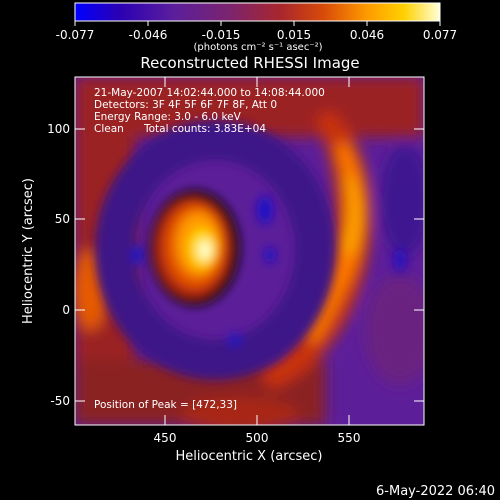 This screenshot has width=500, height=500. I want to click on colorbar-tick-label: 0.015, so click(294, 35).